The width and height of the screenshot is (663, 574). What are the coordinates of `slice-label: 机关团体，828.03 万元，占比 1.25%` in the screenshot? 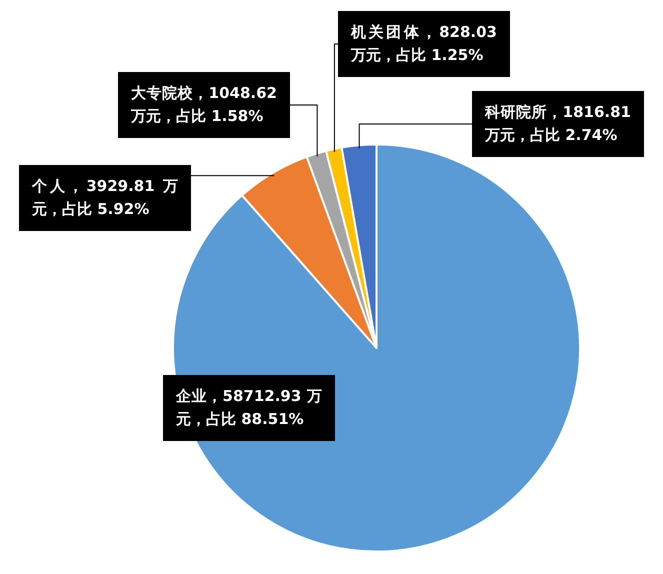 It's located at (424, 43).